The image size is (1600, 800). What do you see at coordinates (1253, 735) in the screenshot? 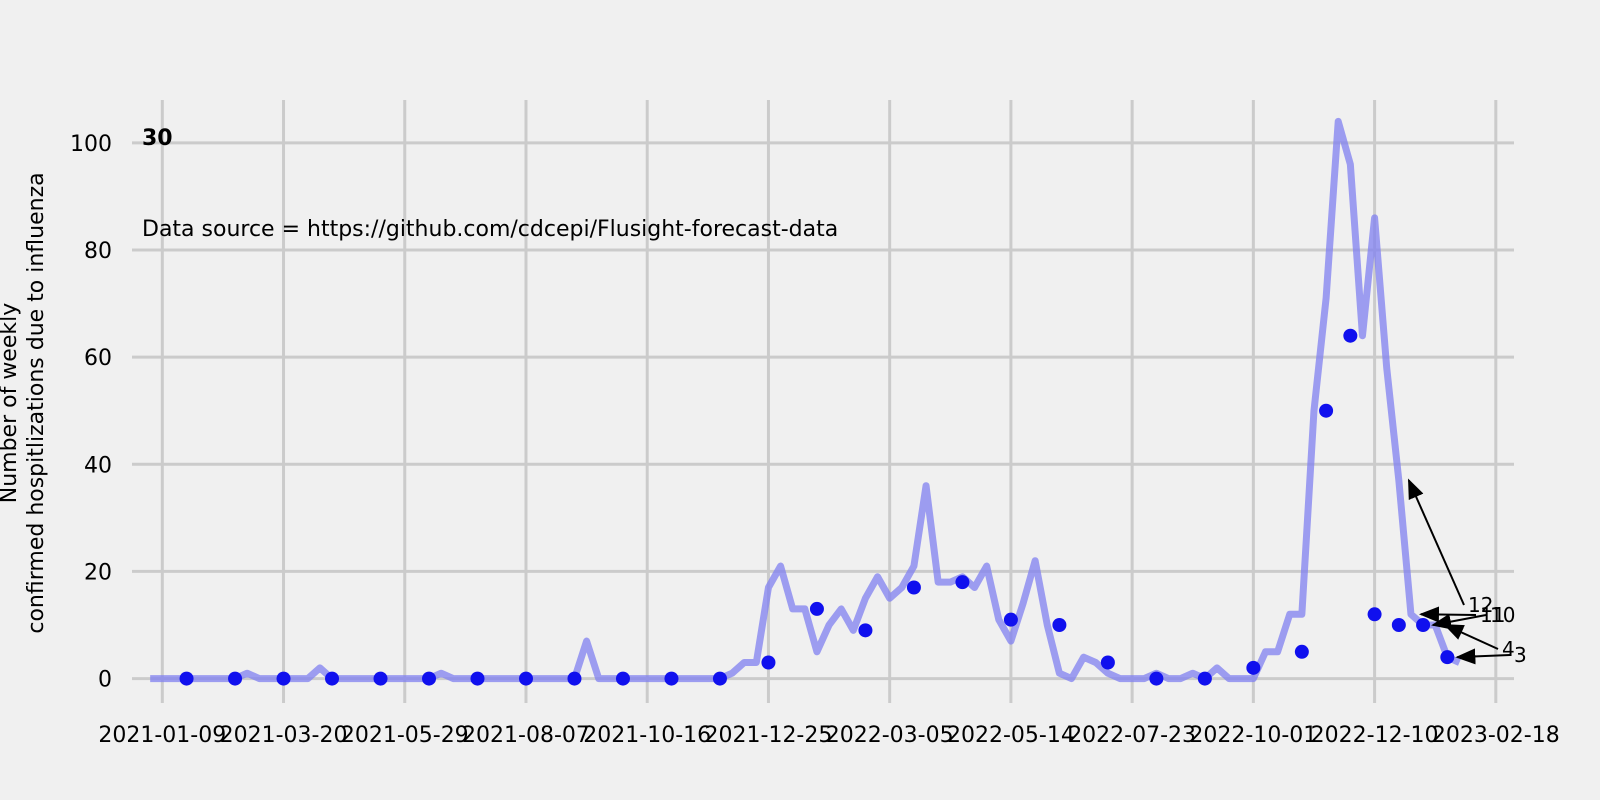
I see `x-tick-label: 2022-10-01` at bounding box center [1253, 735].